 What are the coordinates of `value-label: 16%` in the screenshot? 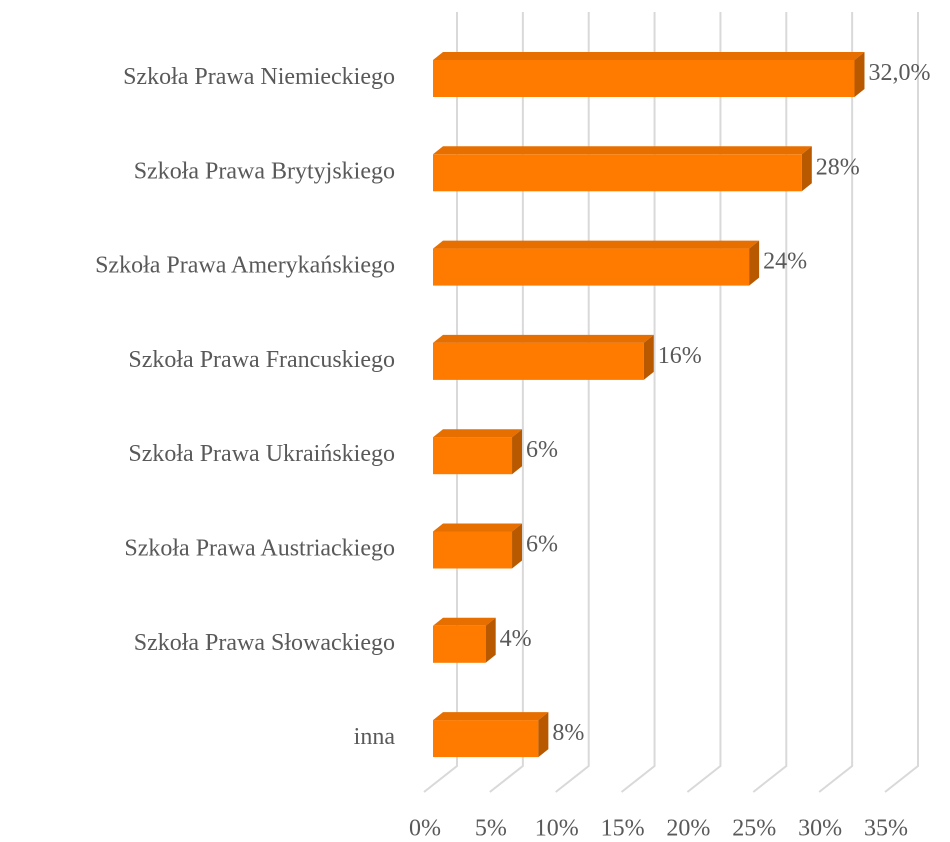 It's located at (680, 356).